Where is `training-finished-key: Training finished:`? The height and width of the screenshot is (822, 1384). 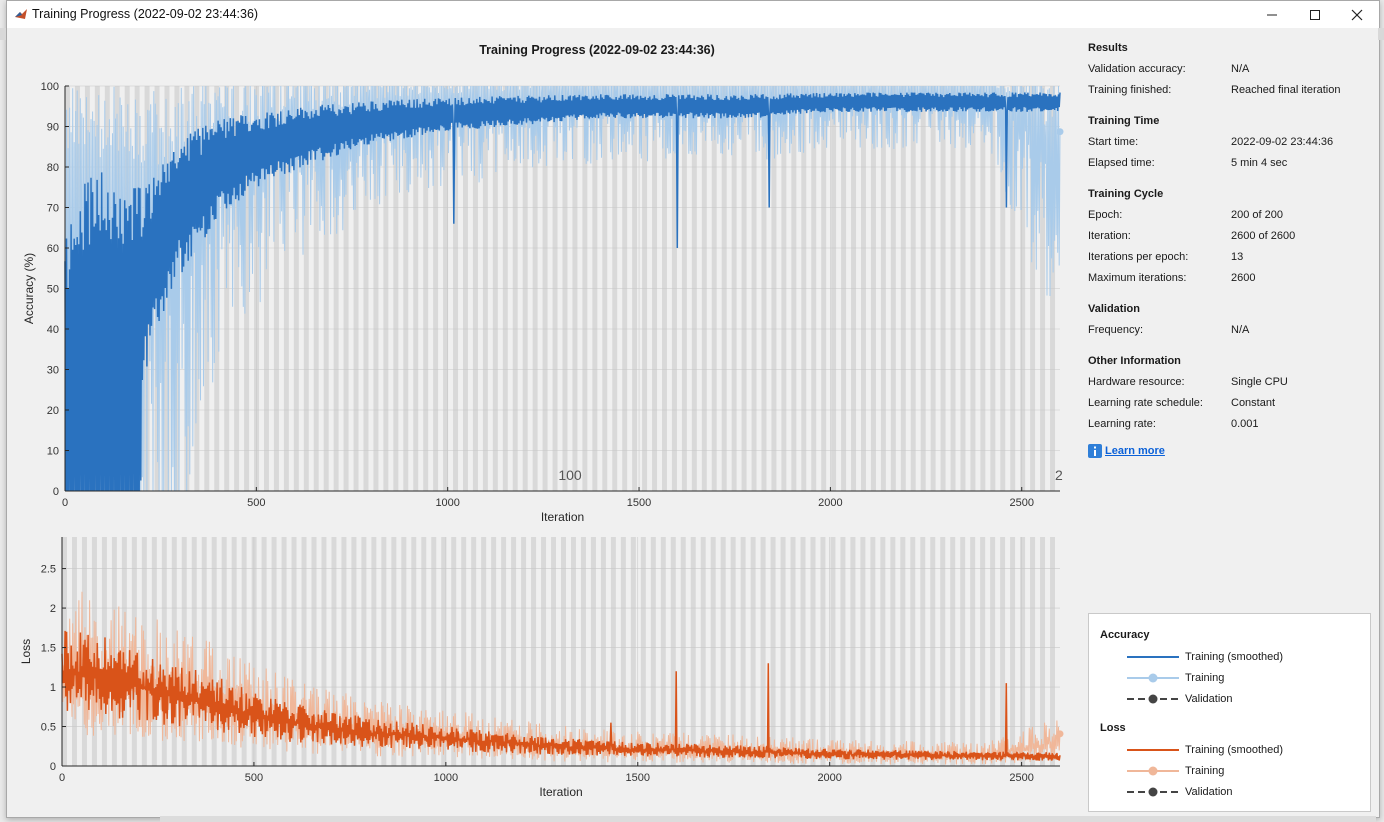
training-finished-key: Training finished: is located at coordinates (1130, 90).